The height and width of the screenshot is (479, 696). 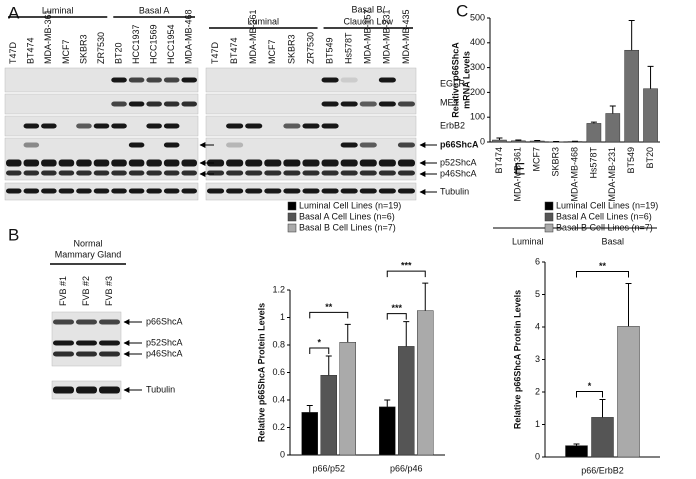 What do you see at coordinates (154, 44) in the screenshot?
I see `lane-label: HCC1569` at bounding box center [154, 44].